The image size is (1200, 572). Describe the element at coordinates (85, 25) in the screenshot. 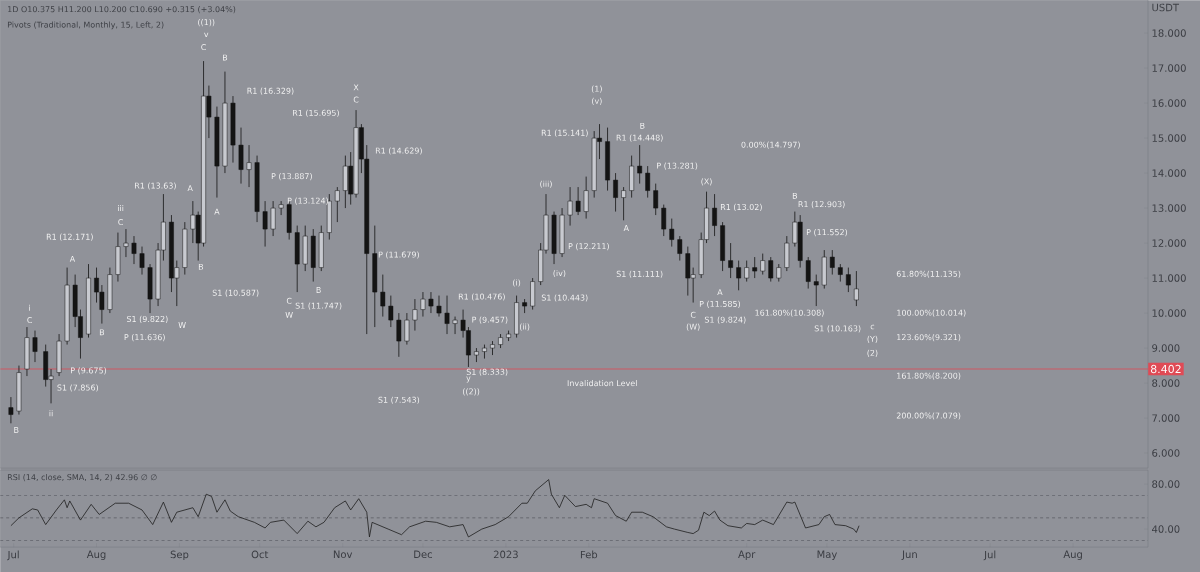

I see `text: Pivots (Traditional, Monthly, 15, Left, 2)` at that location.